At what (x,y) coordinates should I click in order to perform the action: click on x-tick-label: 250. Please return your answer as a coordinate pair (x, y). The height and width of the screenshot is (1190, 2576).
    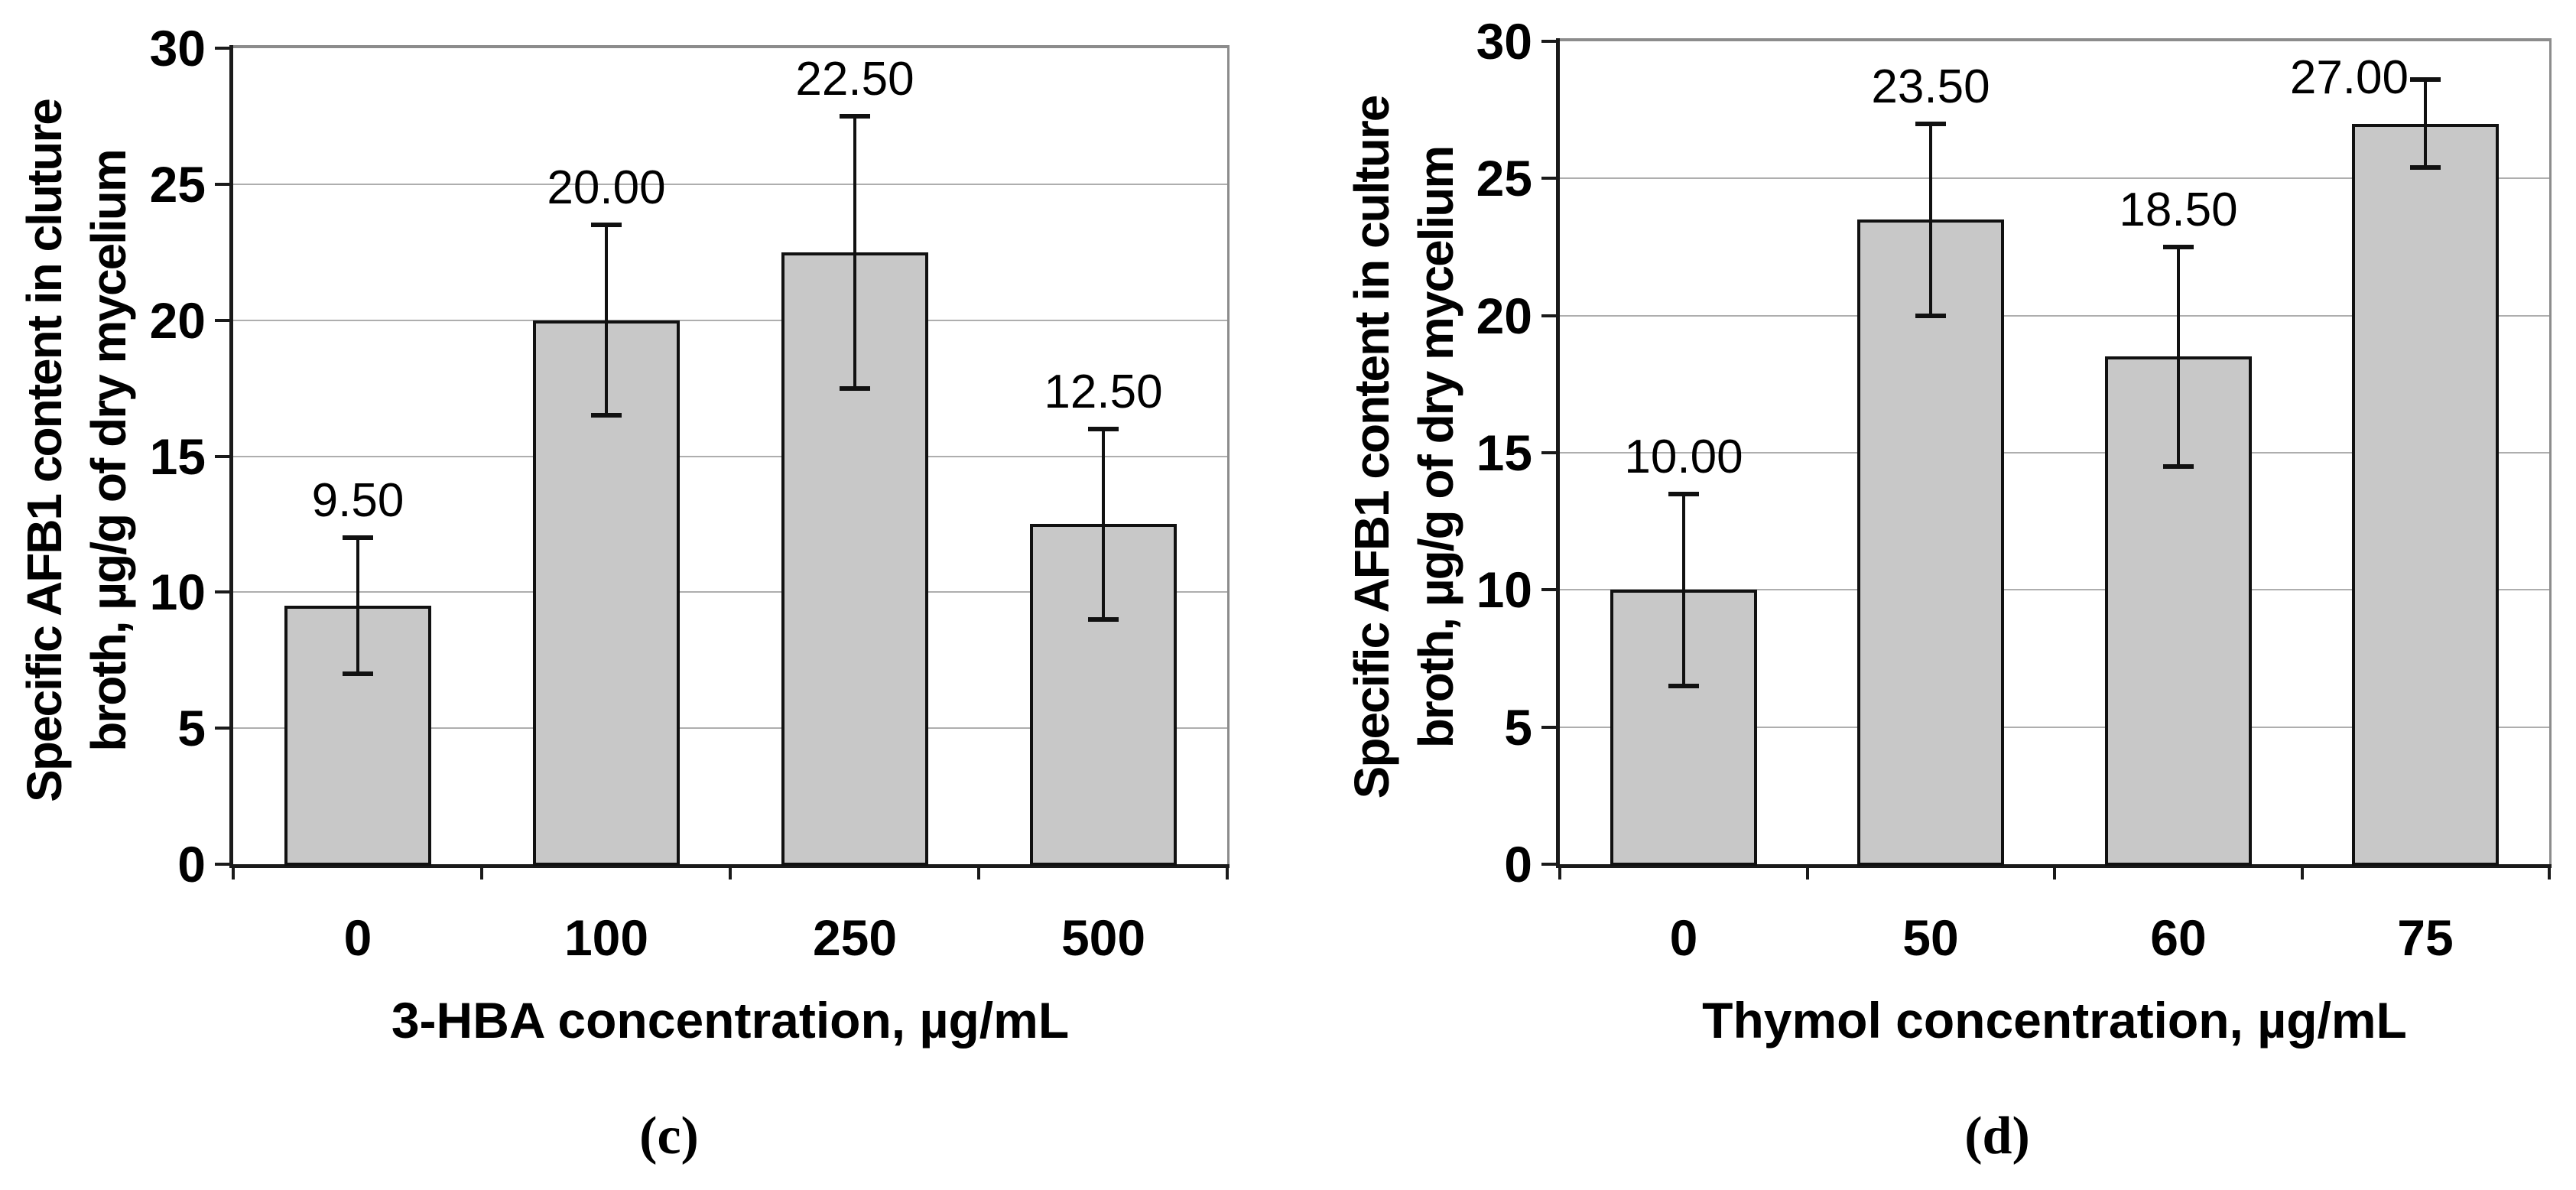
    Looking at the image, I should click on (855, 937).